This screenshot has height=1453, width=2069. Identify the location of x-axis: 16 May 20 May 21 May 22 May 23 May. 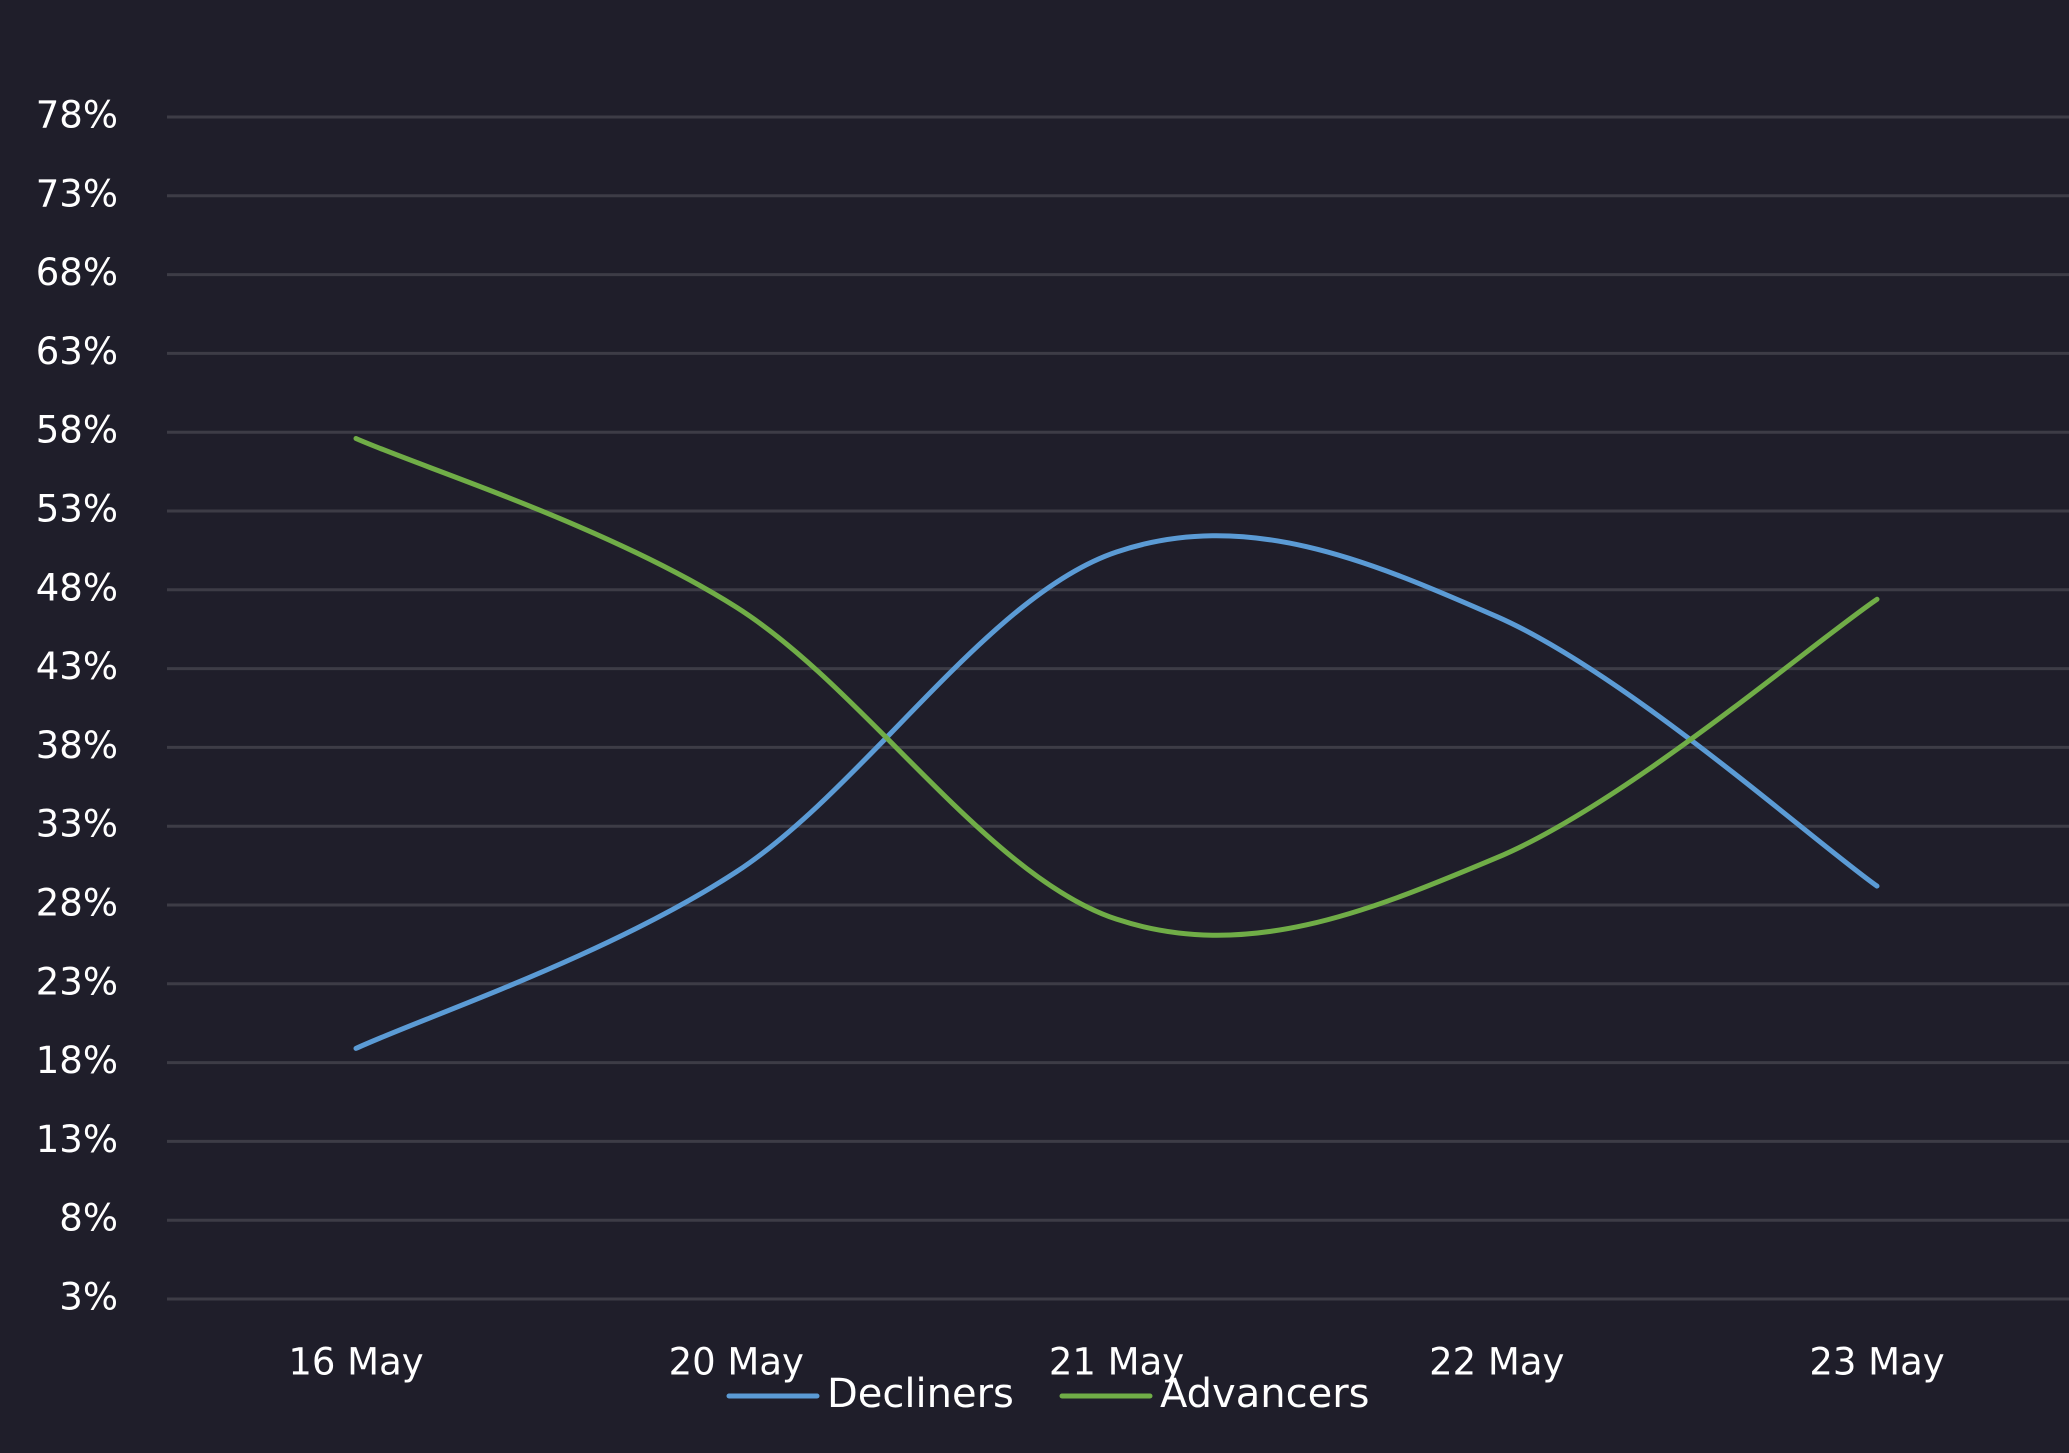
(1116, 1362).